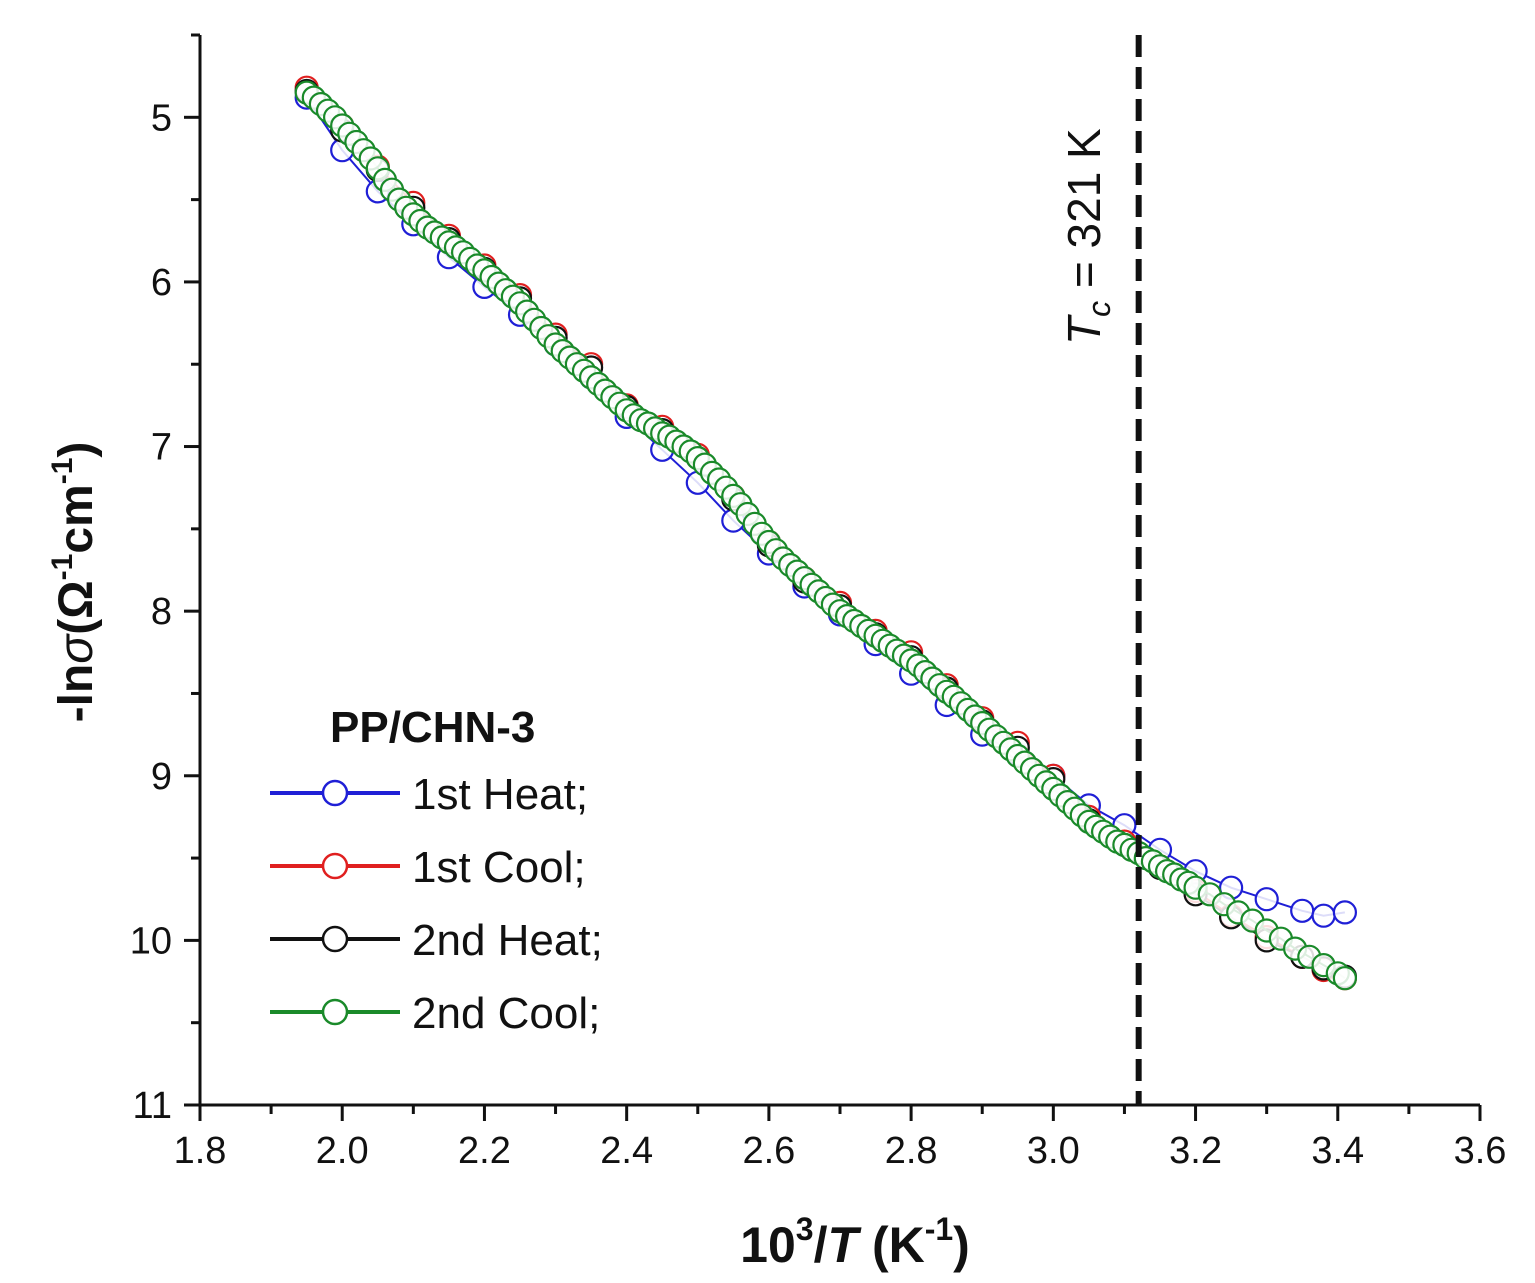 Image resolution: width=1535 pixels, height=1283 pixels. What do you see at coordinates (62, 471) in the screenshot?
I see `y-title-sup2: -1` at bounding box center [62, 471].